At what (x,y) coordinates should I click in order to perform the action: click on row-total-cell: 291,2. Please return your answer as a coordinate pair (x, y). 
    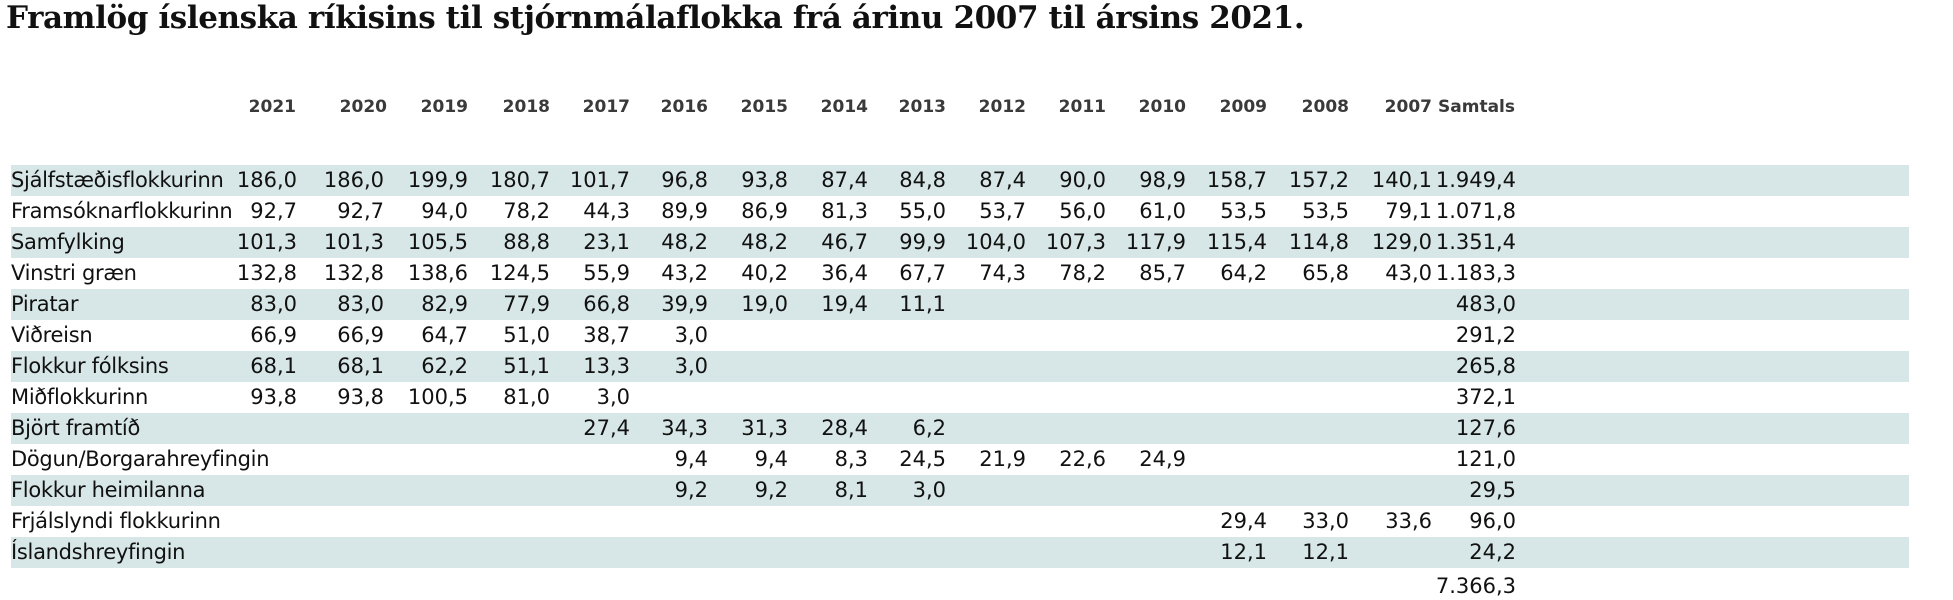
    Looking at the image, I should click on (1485, 335).